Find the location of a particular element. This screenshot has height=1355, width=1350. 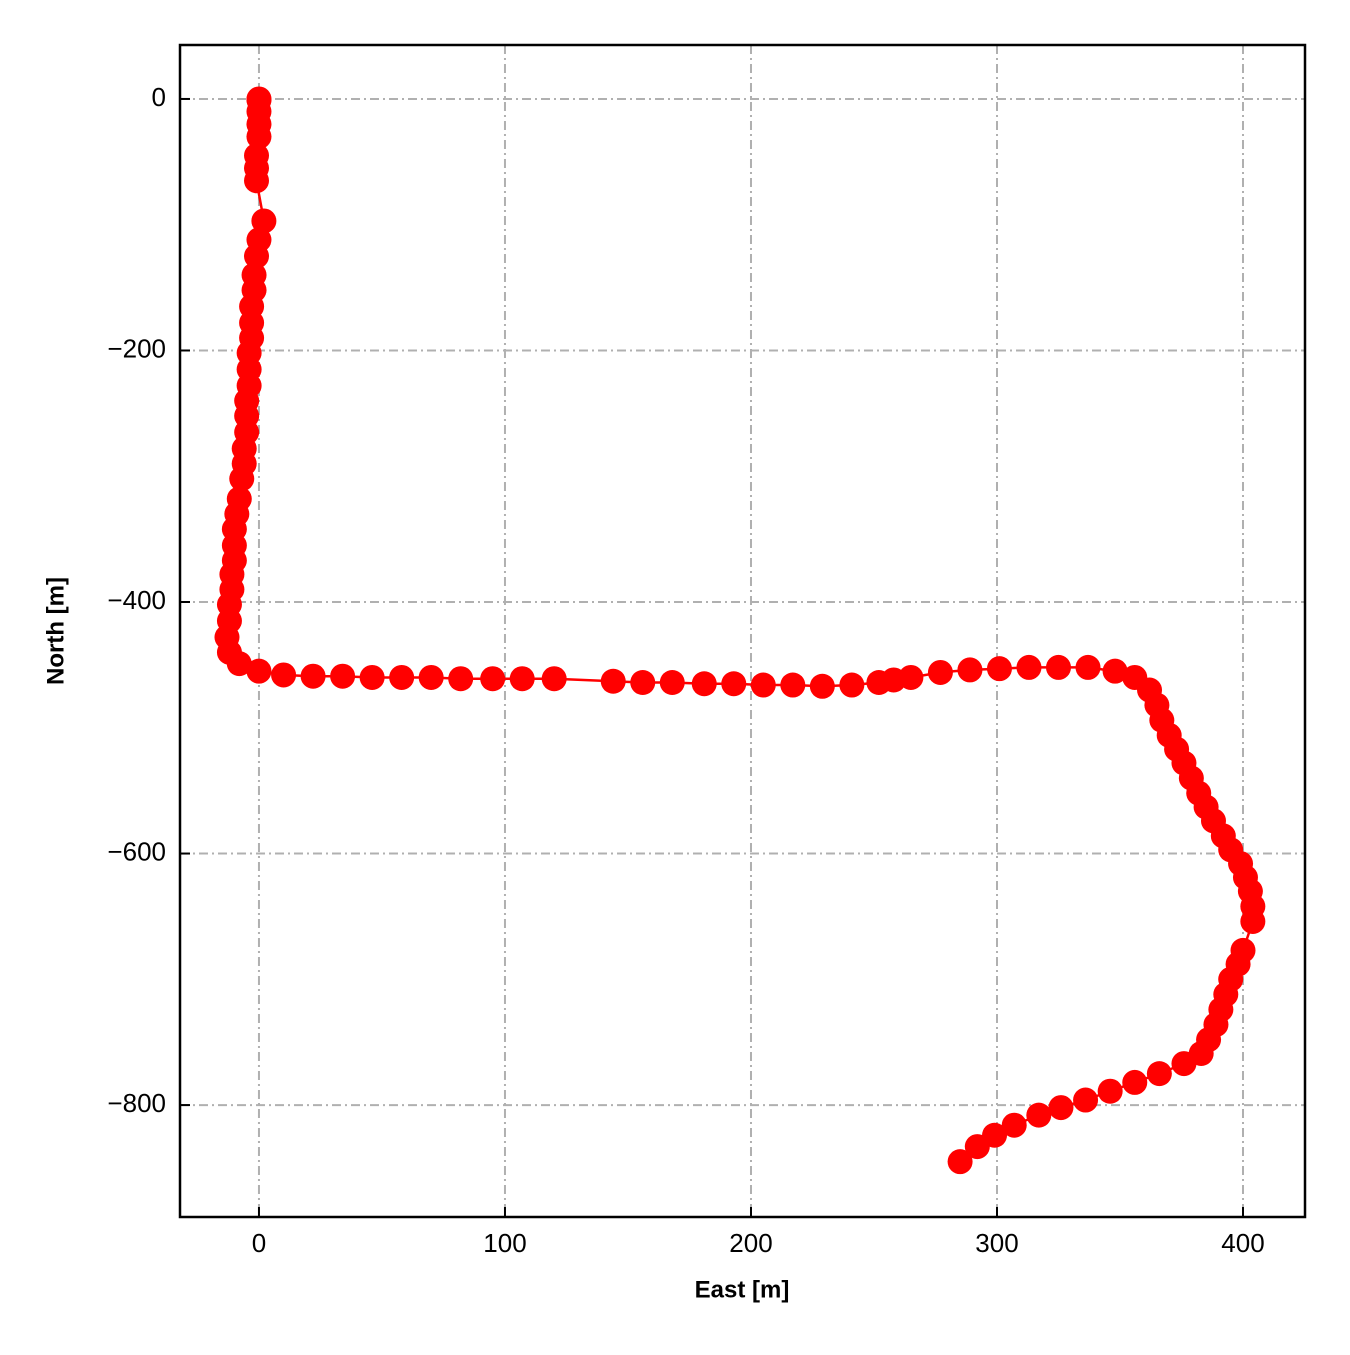

y-tick-label: −800 is located at coordinates (136, 1103).